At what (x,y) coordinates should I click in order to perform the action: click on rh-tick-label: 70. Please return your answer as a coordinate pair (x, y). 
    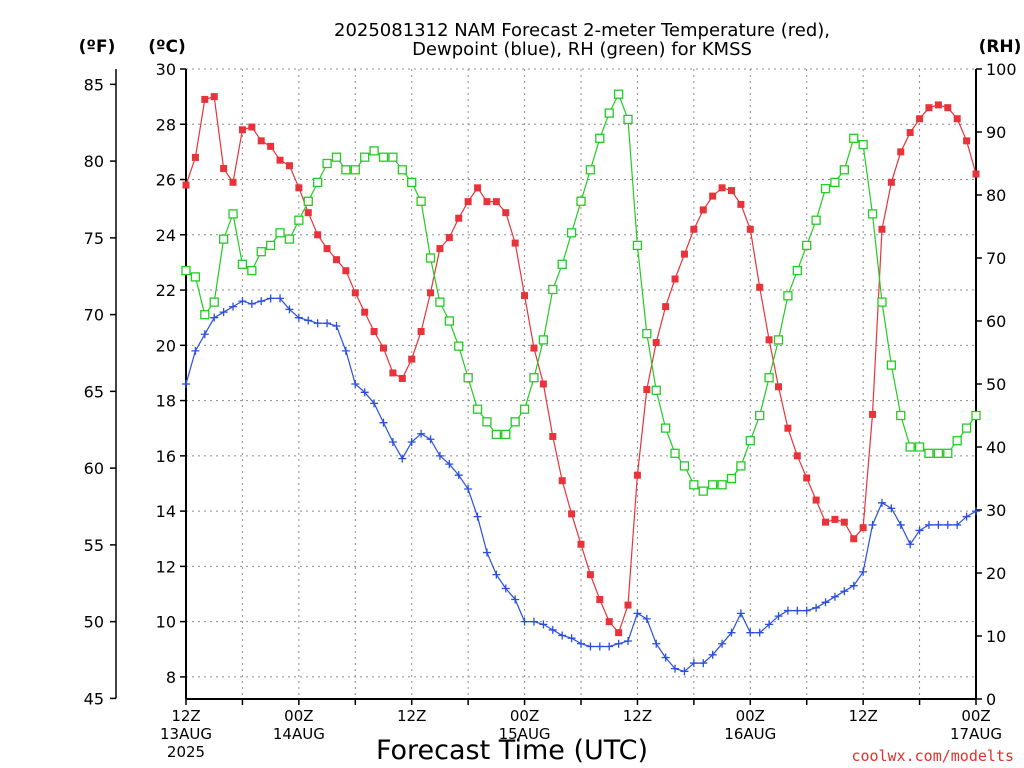
    Looking at the image, I should click on (996, 258).